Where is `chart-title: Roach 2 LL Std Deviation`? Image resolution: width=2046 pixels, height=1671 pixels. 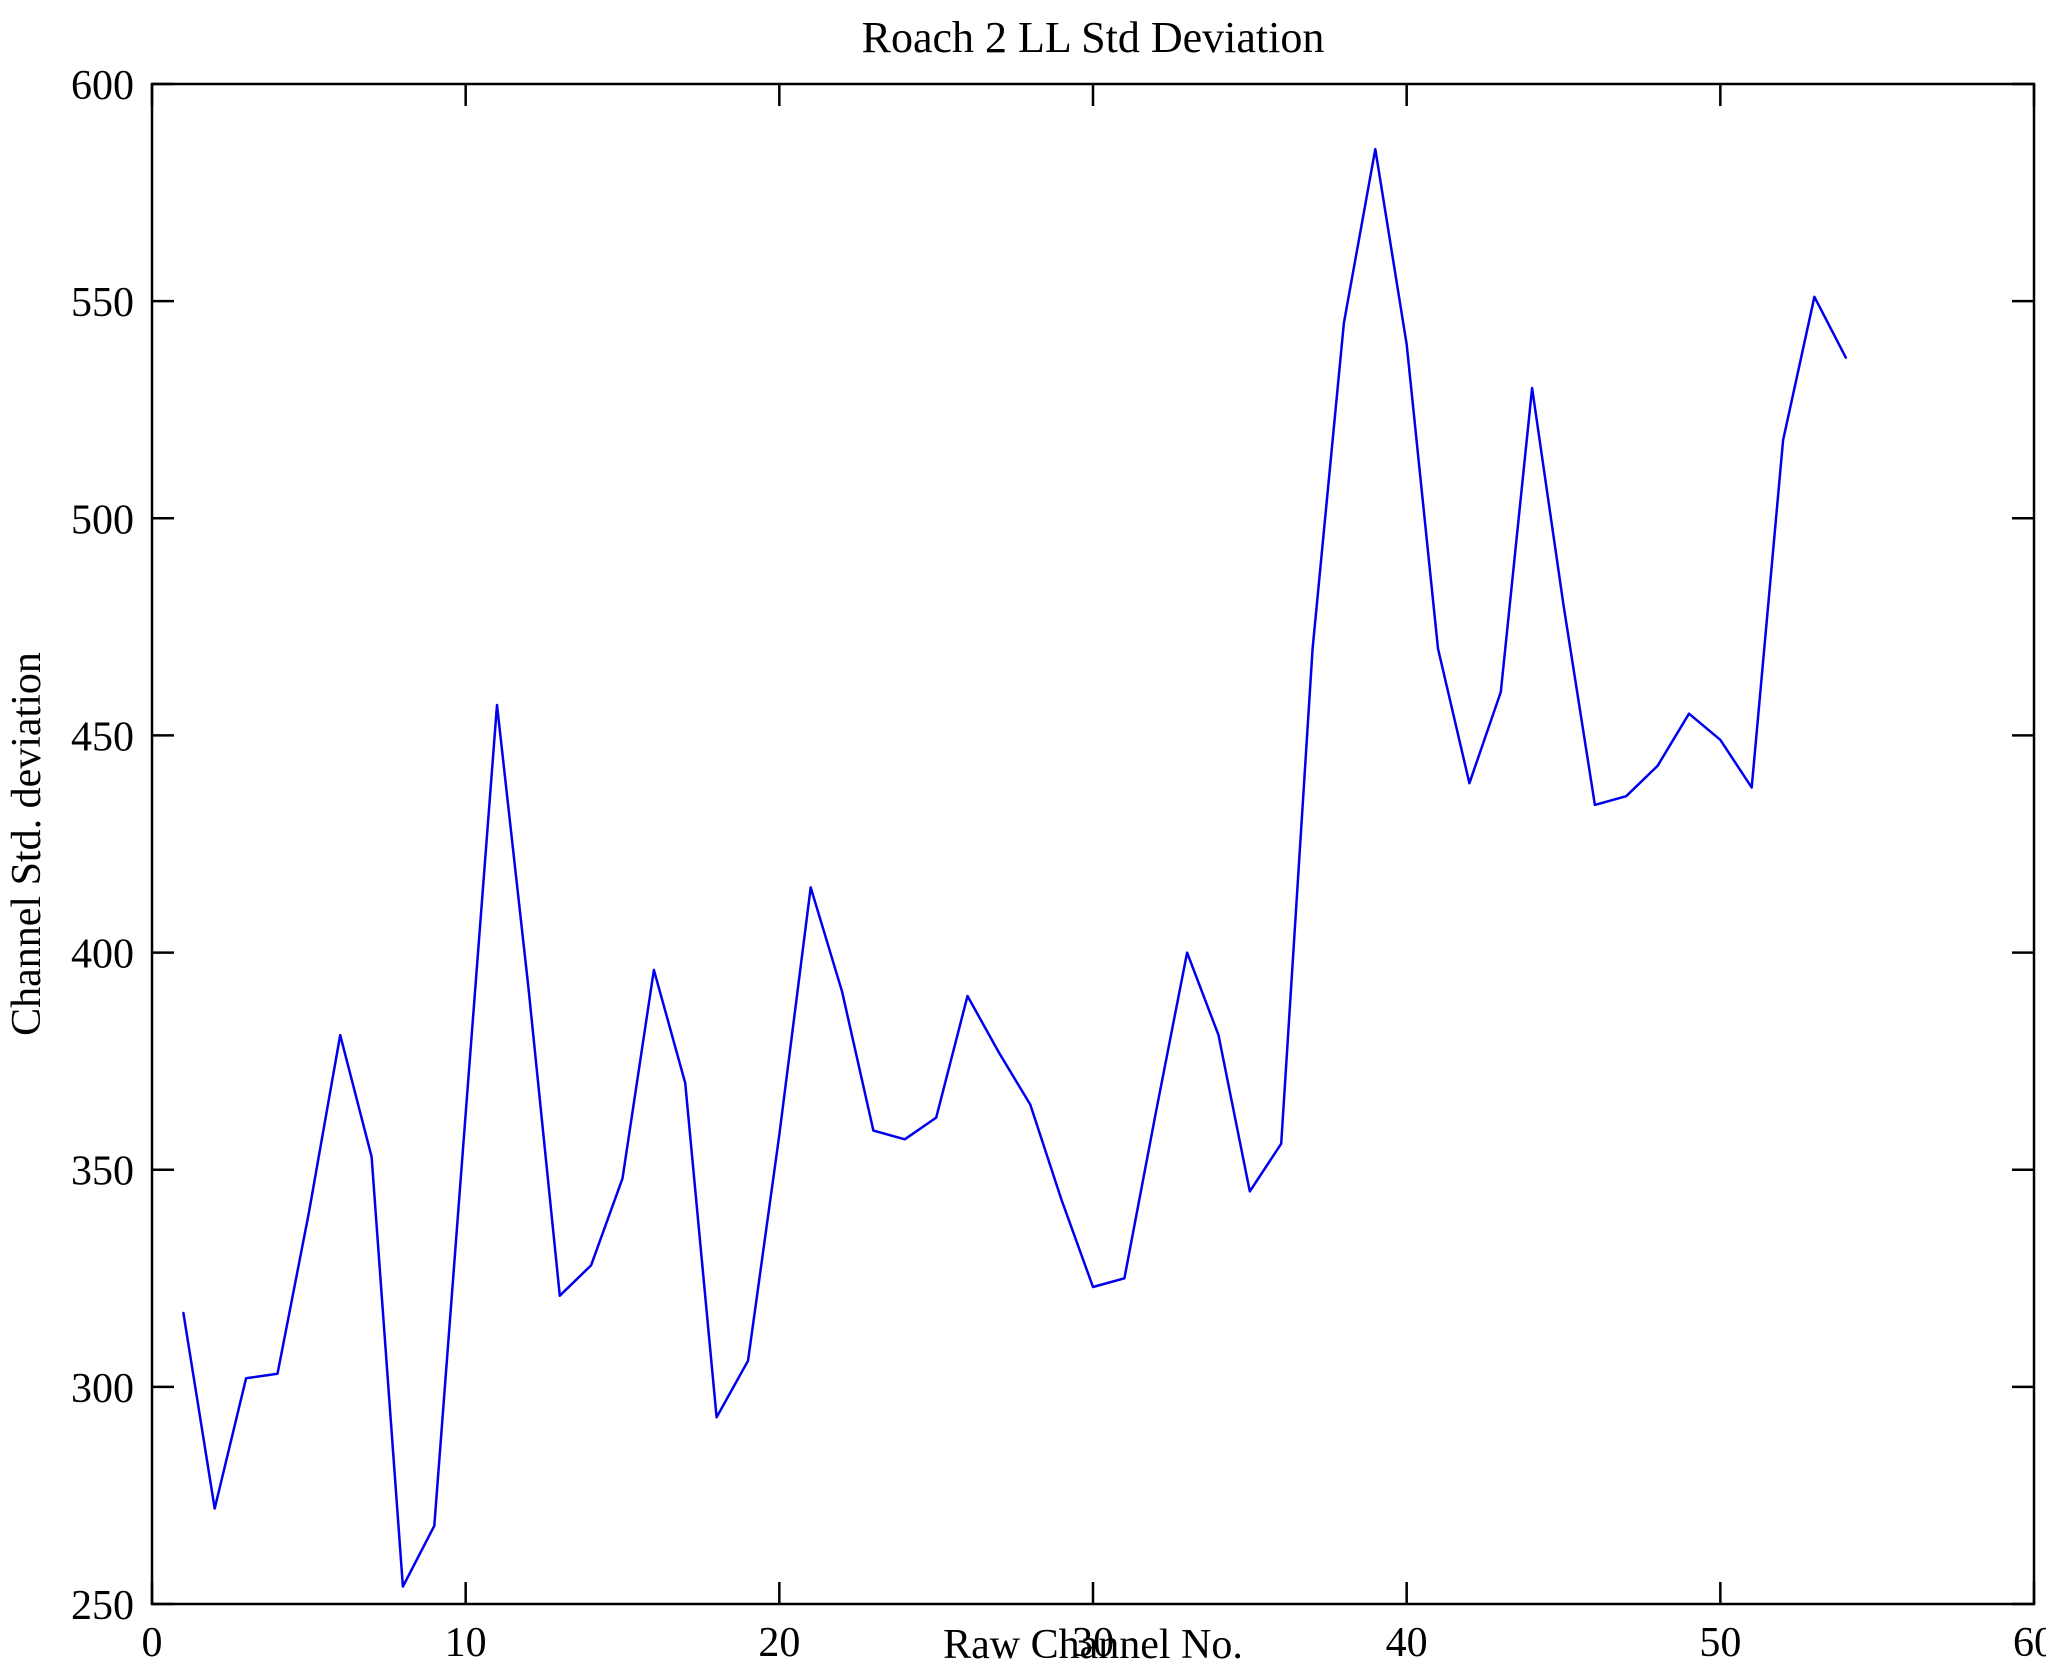
chart-title: Roach 2 LL Std Deviation is located at coordinates (1093, 37).